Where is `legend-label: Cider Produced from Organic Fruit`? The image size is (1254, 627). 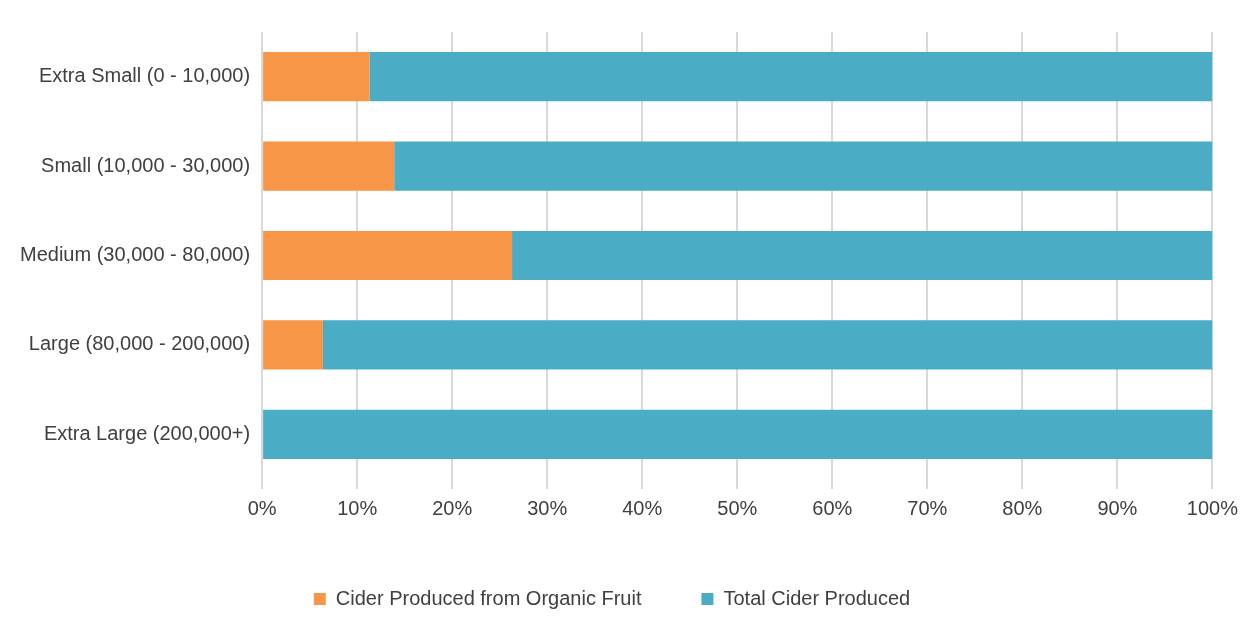 legend-label: Cider Produced from Organic Fruit is located at coordinates (488, 597).